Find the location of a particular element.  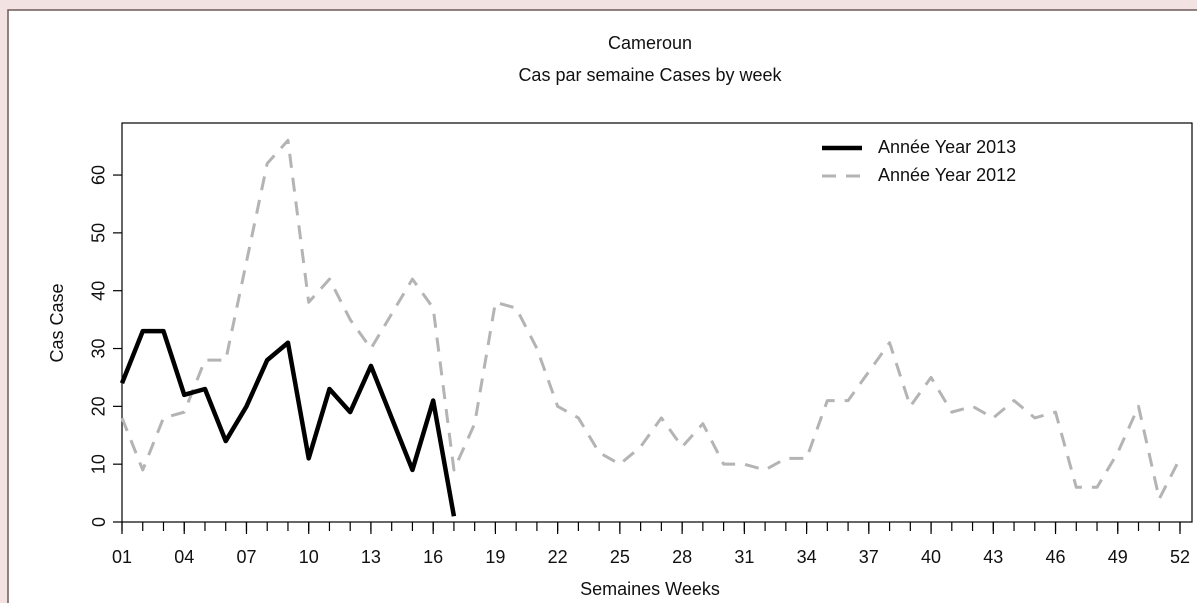

x-tick-label: 28 is located at coordinates (682, 557).